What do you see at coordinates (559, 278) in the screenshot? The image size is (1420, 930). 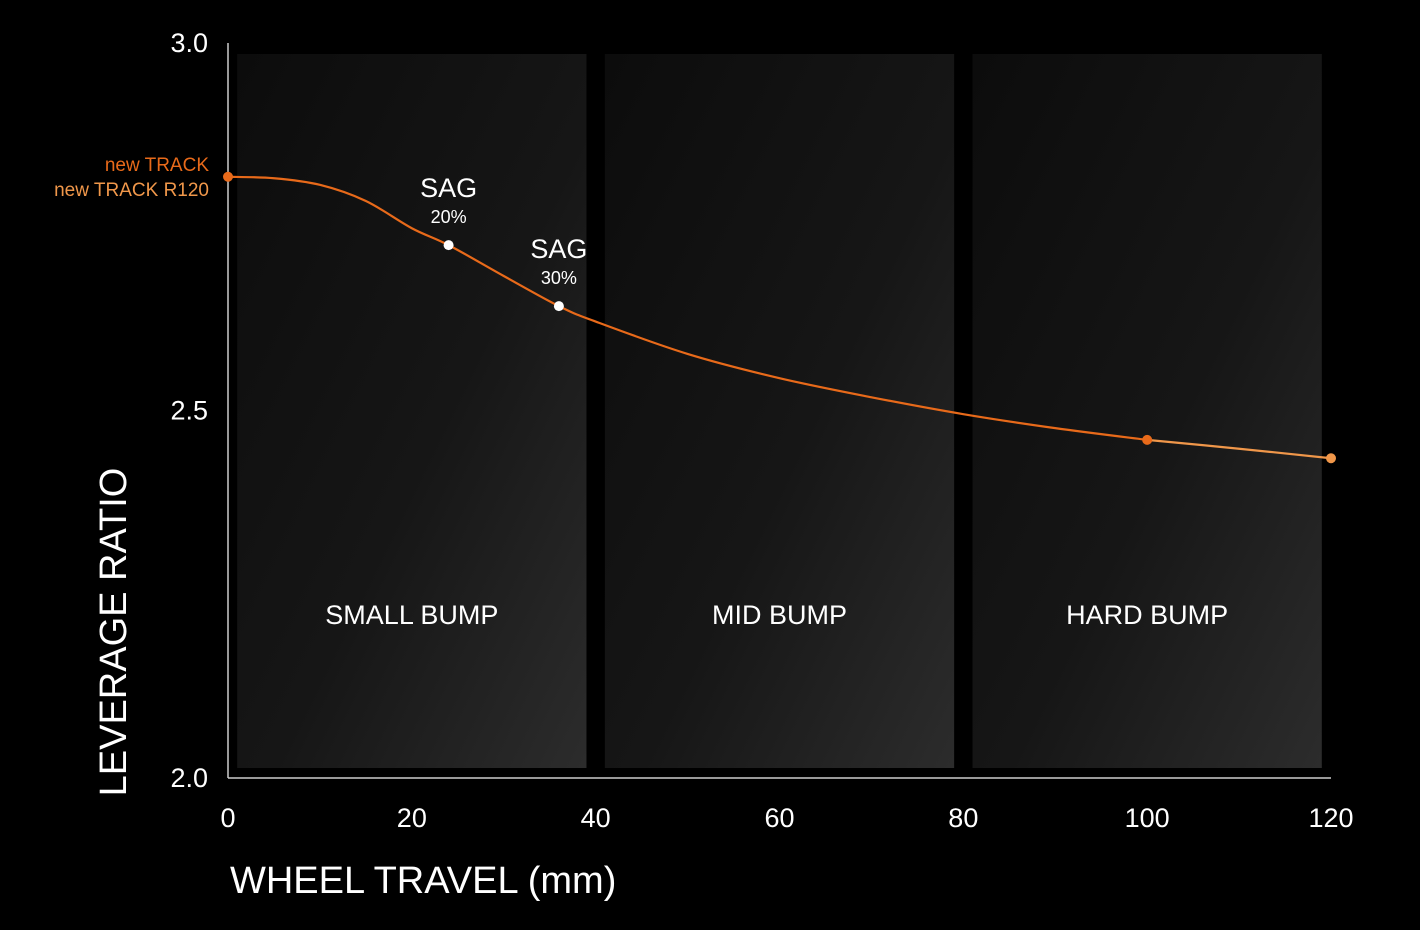 I see `sag-percent: 30%` at bounding box center [559, 278].